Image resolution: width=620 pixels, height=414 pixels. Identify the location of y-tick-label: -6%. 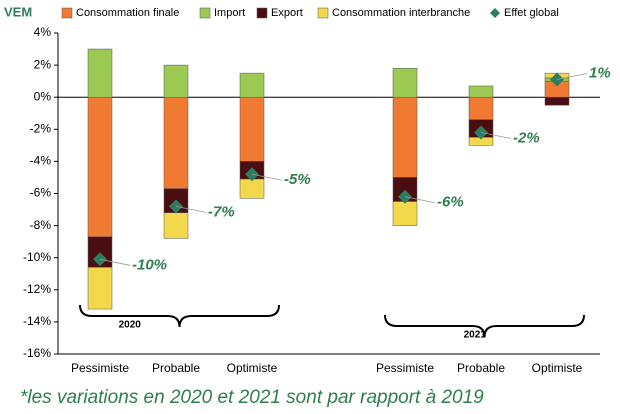
(41, 193).